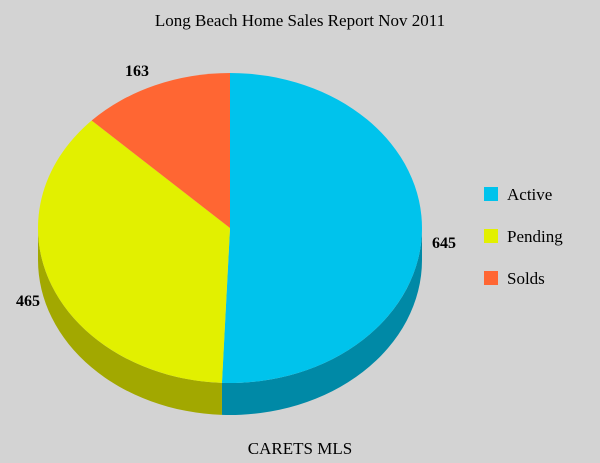 Image resolution: width=600 pixels, height=463 pixels. What do you see at coordinates (137, 71) in the screenshot?
I see `data-label-solds: 163` at bounding box center [137, 71].